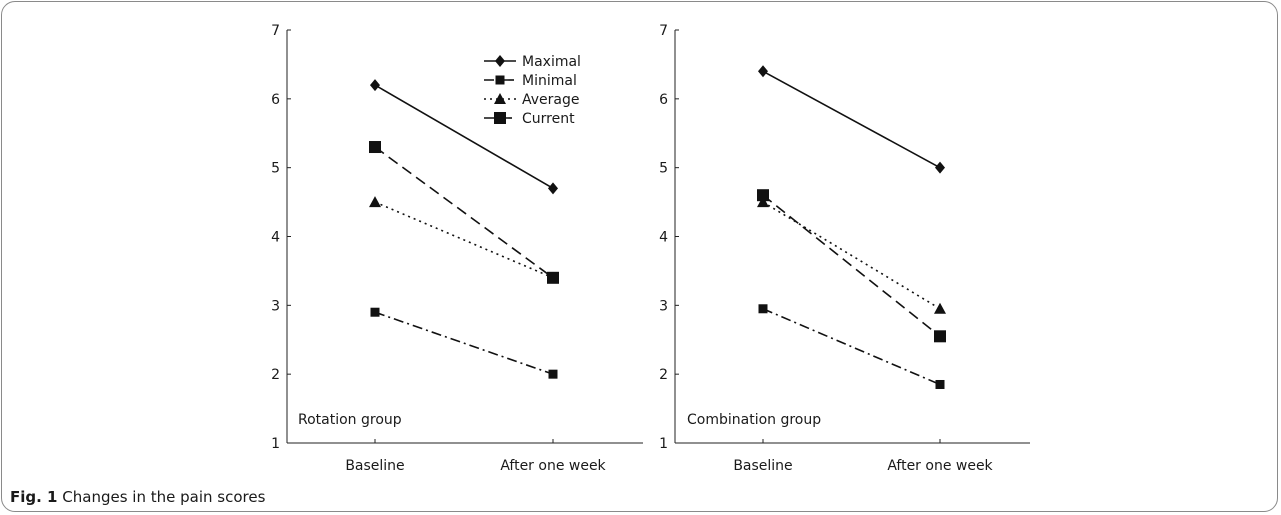 This screenshot has height=515, width=1281. What do you see at coordinates (548, 119) in the screenshot?
I see `legend-label-current: Current` at bounding box center [548, 119].